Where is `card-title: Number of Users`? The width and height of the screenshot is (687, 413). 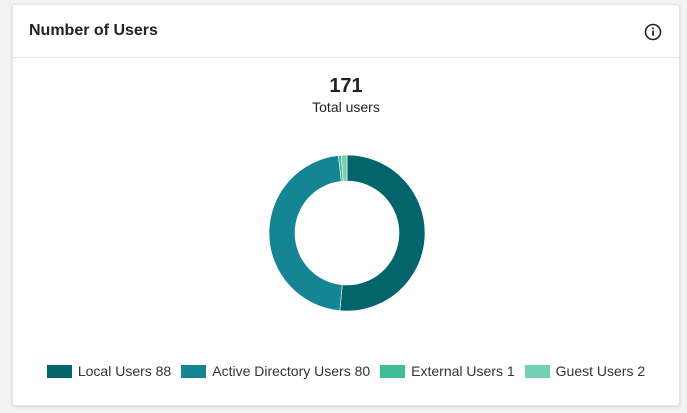 card-title: Number of Users is located at coordinates (93, 30).